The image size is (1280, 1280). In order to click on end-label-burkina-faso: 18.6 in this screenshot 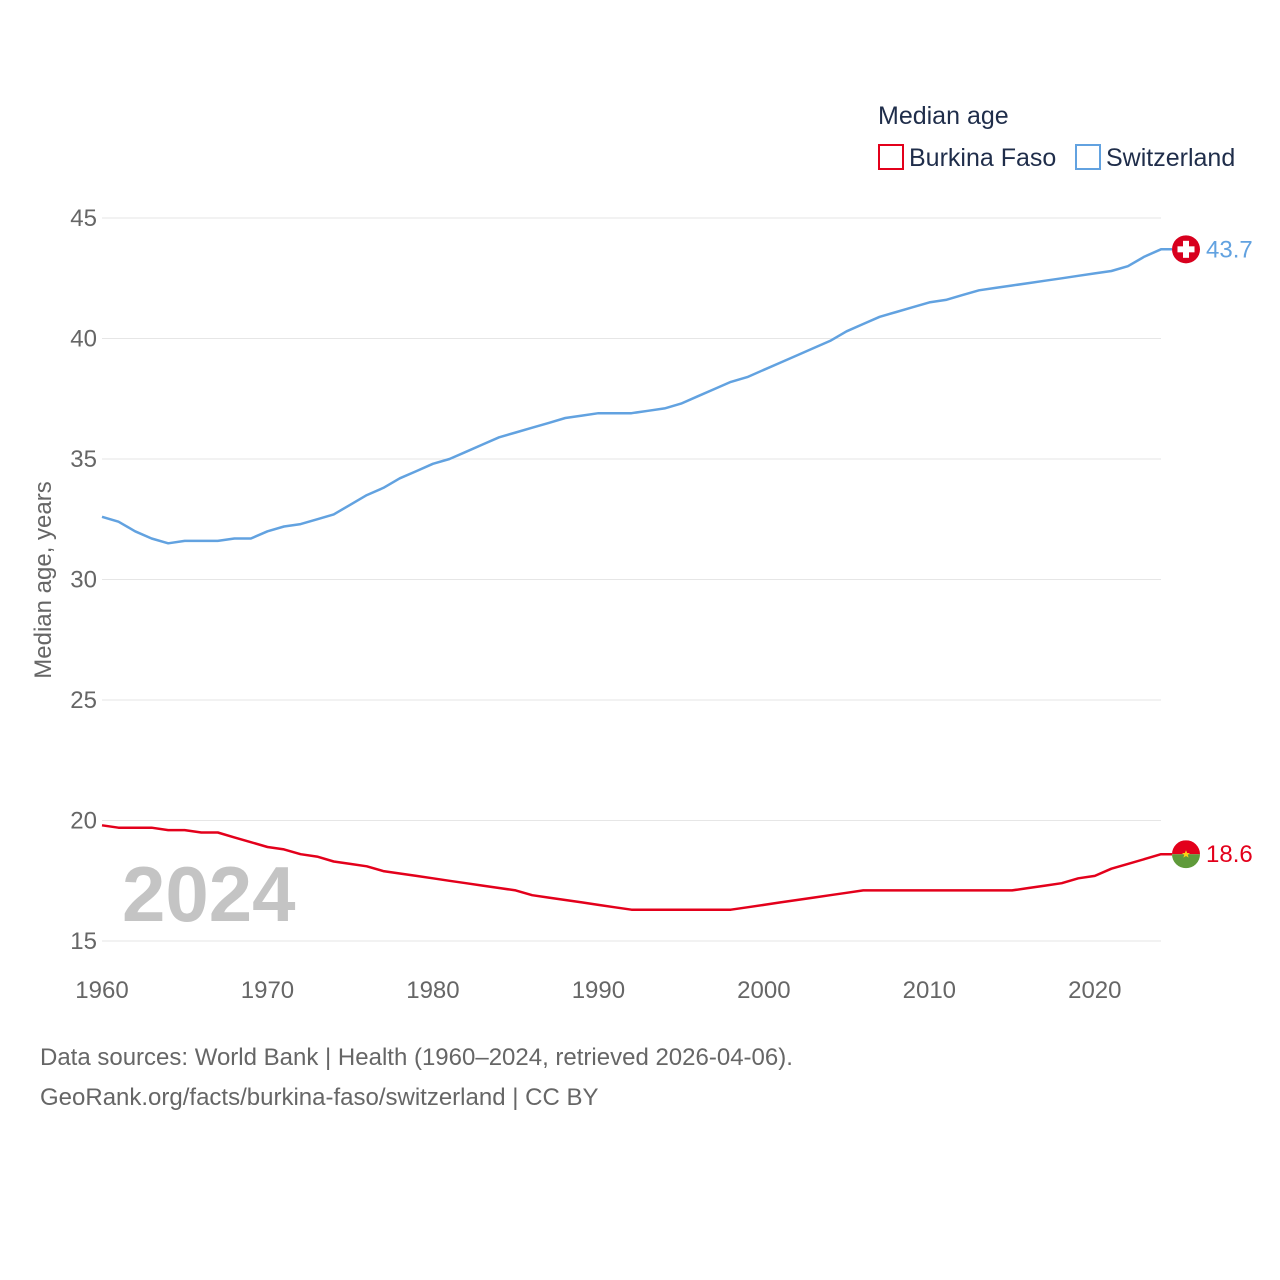, I will do `click(1229, 854)`.